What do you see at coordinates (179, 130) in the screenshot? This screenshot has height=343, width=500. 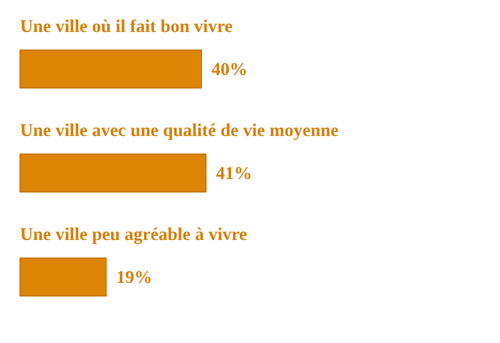 I see `y-tick-label: Une ville avec une qualité de vie moyenne` at bounding box center [179, 130].